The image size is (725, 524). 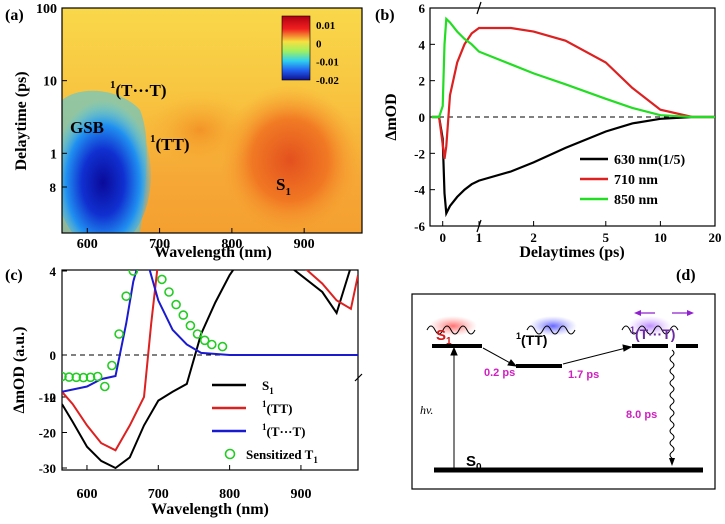 What do you see at coordinates (173, 144) in the screenshot?
I see `annot-tt-text: (TT)` at bounding box center [173, 144].